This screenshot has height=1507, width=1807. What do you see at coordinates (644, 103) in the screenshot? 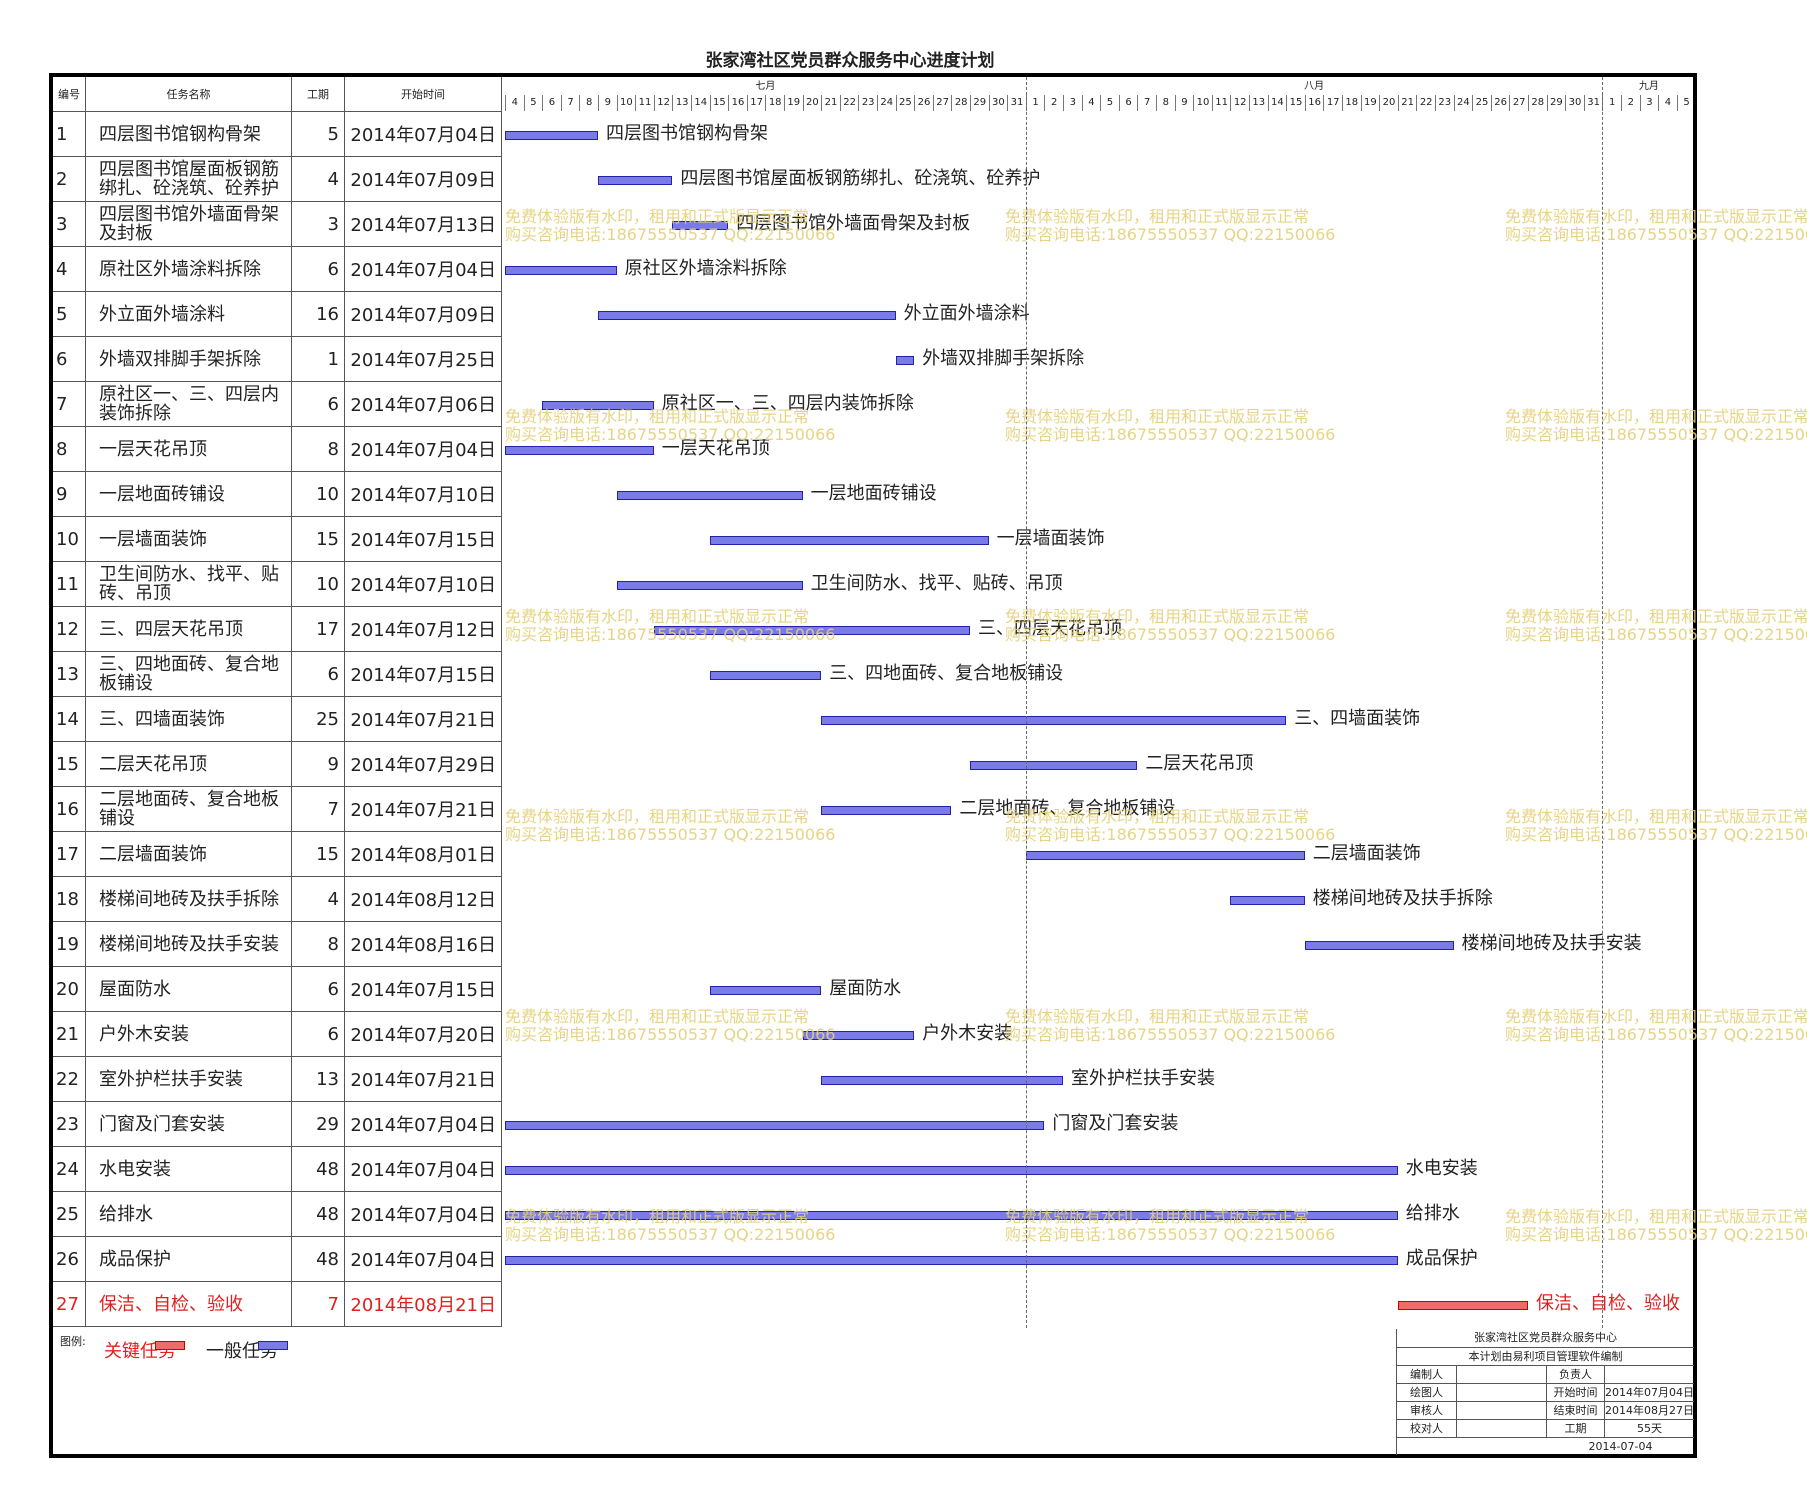
I see `day-header: 11` at bounding box center [644, 103].